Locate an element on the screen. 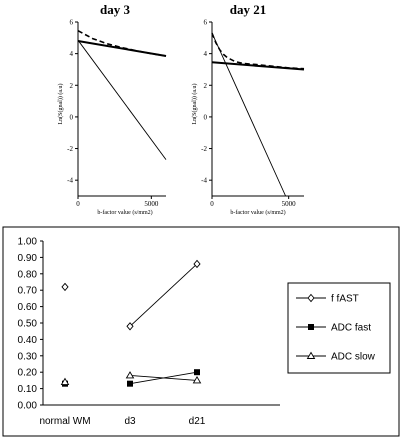 This screenshot has width=402, height=440. day3-y-tick-label: -2 is located at coordinates (70, 149).